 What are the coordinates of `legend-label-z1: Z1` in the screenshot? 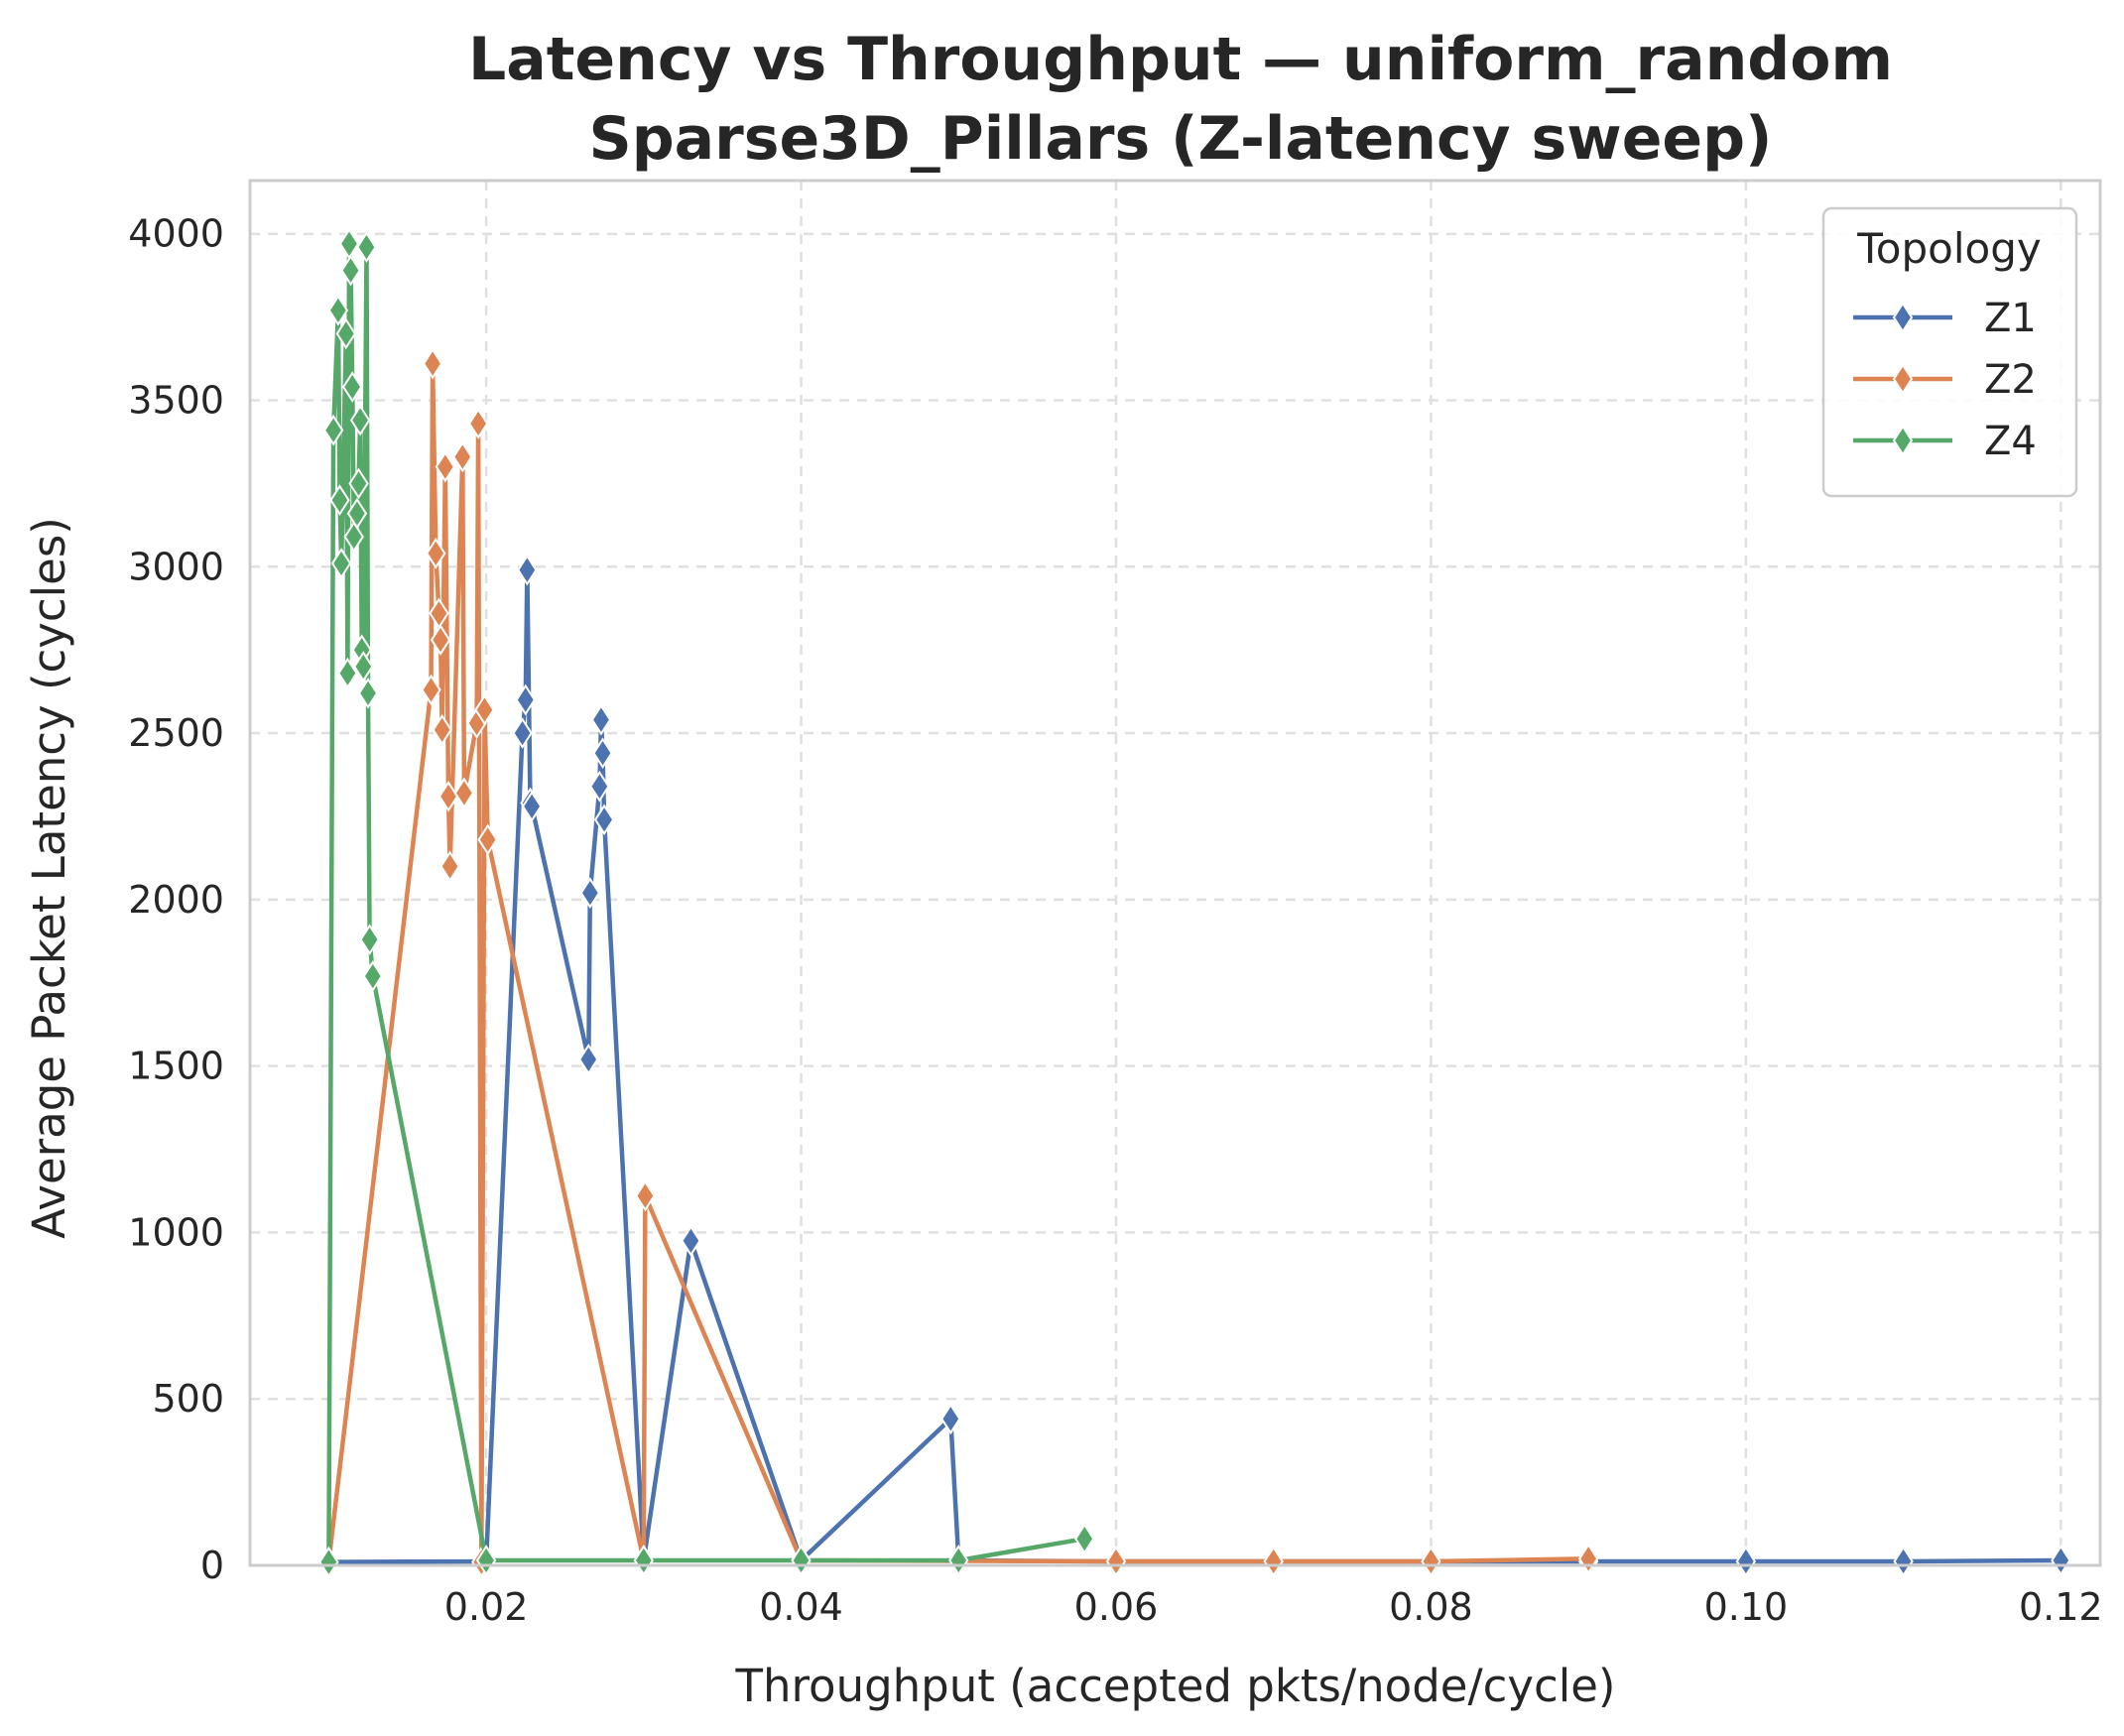 It's located at (2011, 318).